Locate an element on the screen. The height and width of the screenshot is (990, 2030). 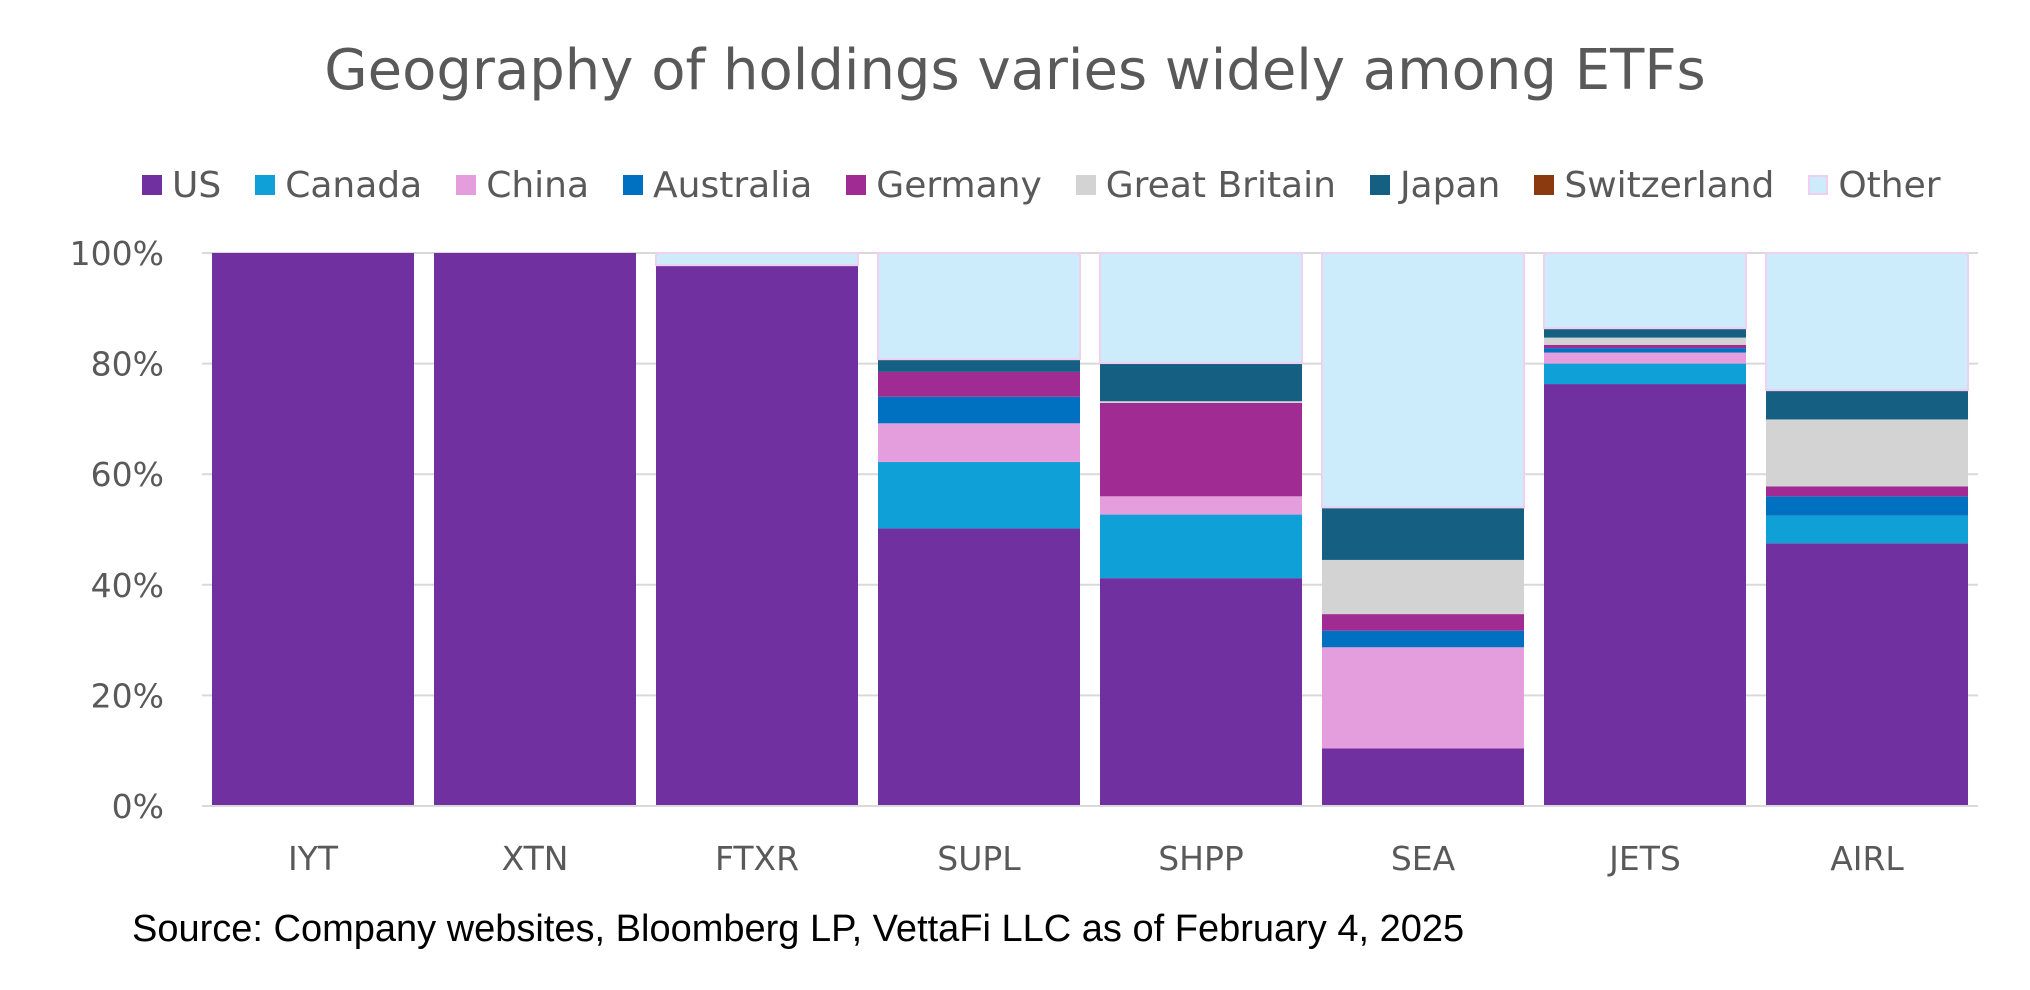
bar-airl-great-britain is located at coordinates (1867, 453).